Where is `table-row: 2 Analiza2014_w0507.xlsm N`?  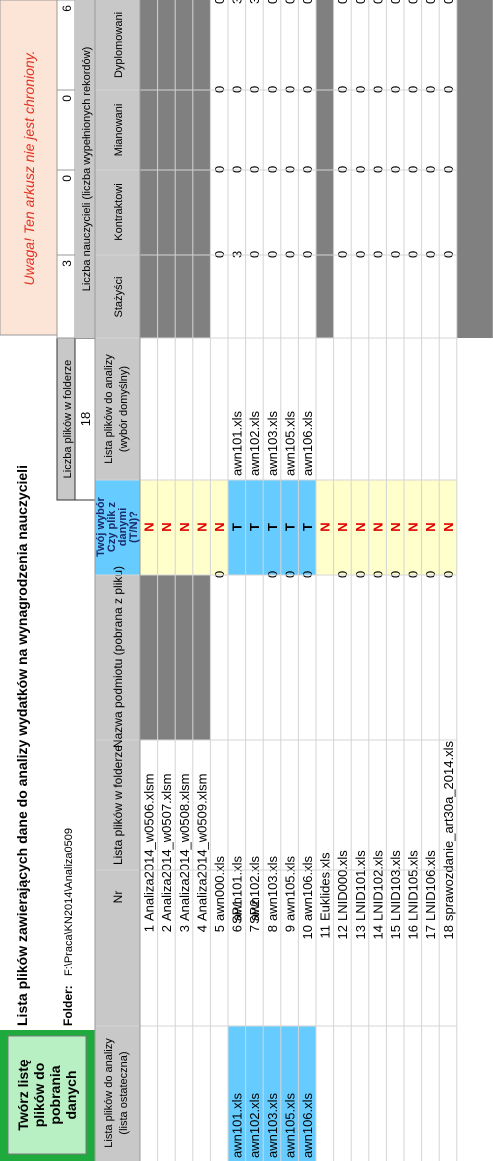 table-row: 2 Analiza2014_w0507.xlsm N is located at coordinates (166, 727).